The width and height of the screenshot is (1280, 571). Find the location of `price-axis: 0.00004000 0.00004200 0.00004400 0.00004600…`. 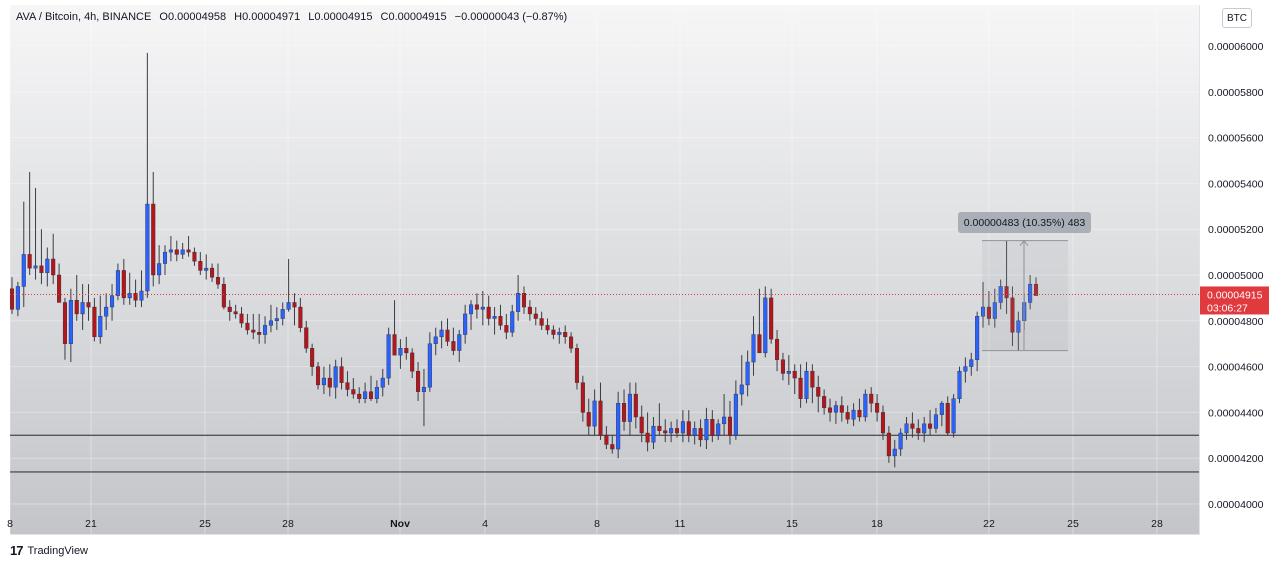

price-axis: 0.00004000 0.00004200 0.00004400 0.00004600… is located at coordinates (1240, 267).